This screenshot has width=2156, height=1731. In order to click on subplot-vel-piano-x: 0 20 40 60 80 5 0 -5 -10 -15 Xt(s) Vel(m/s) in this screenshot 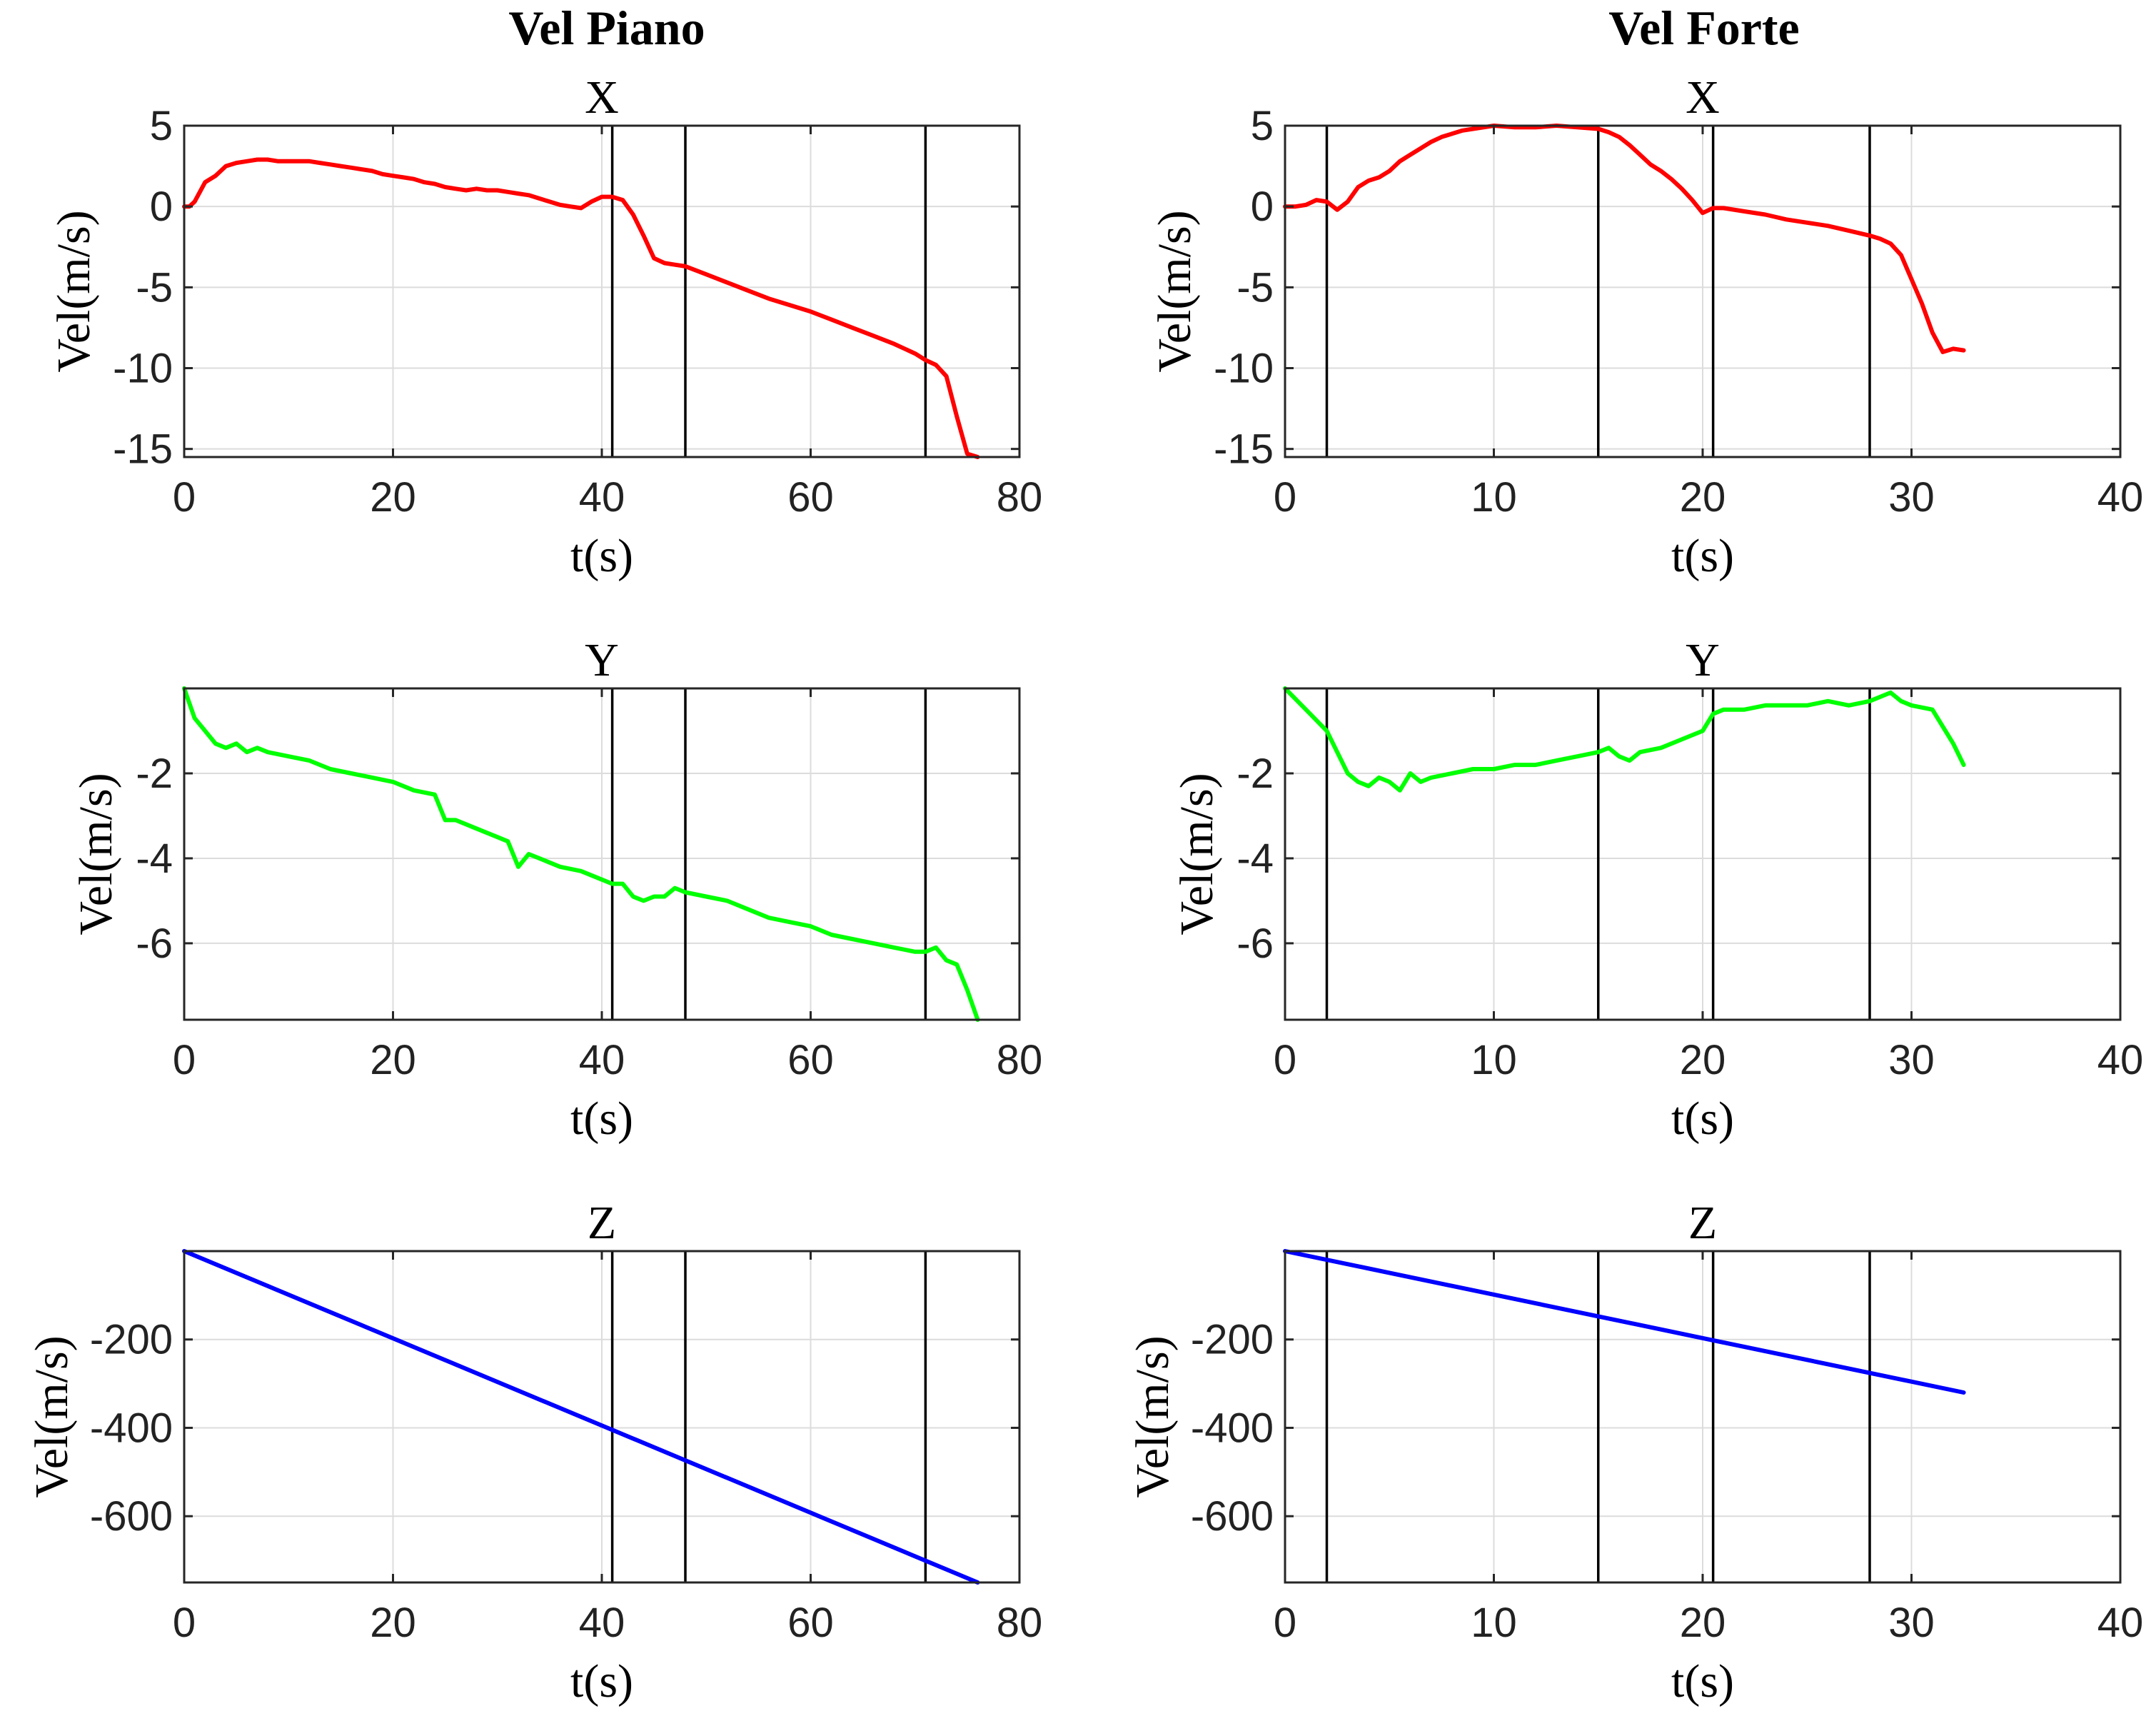, I will do `click(545, 326)`.